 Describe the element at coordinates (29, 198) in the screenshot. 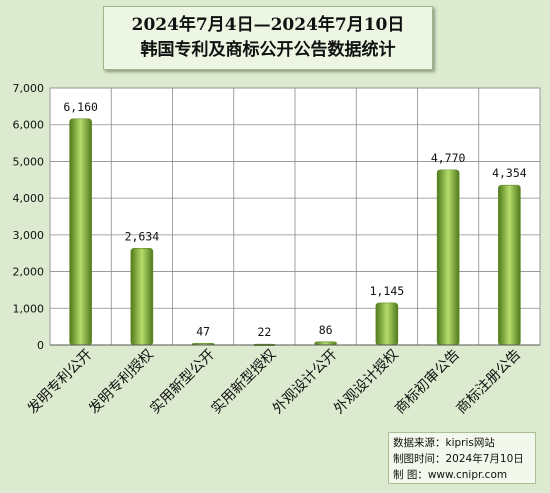

I see `y-tick-label: 4,000` at that location.